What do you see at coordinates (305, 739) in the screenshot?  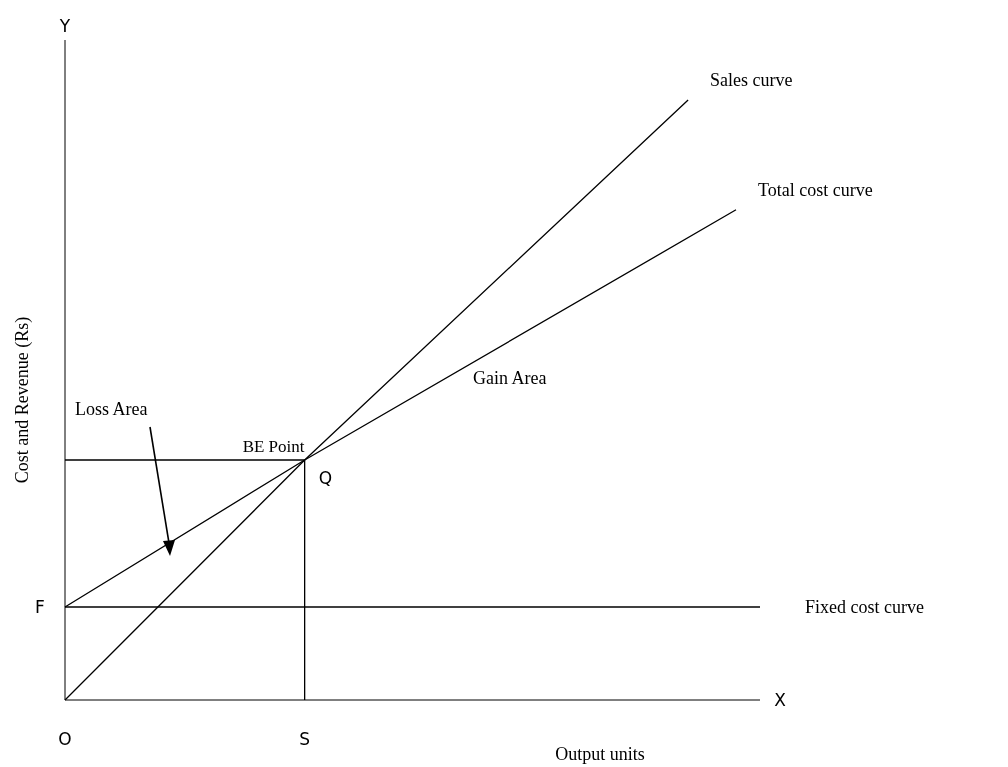 I see `x-tick-label: S` at bounding box center [305, 739].